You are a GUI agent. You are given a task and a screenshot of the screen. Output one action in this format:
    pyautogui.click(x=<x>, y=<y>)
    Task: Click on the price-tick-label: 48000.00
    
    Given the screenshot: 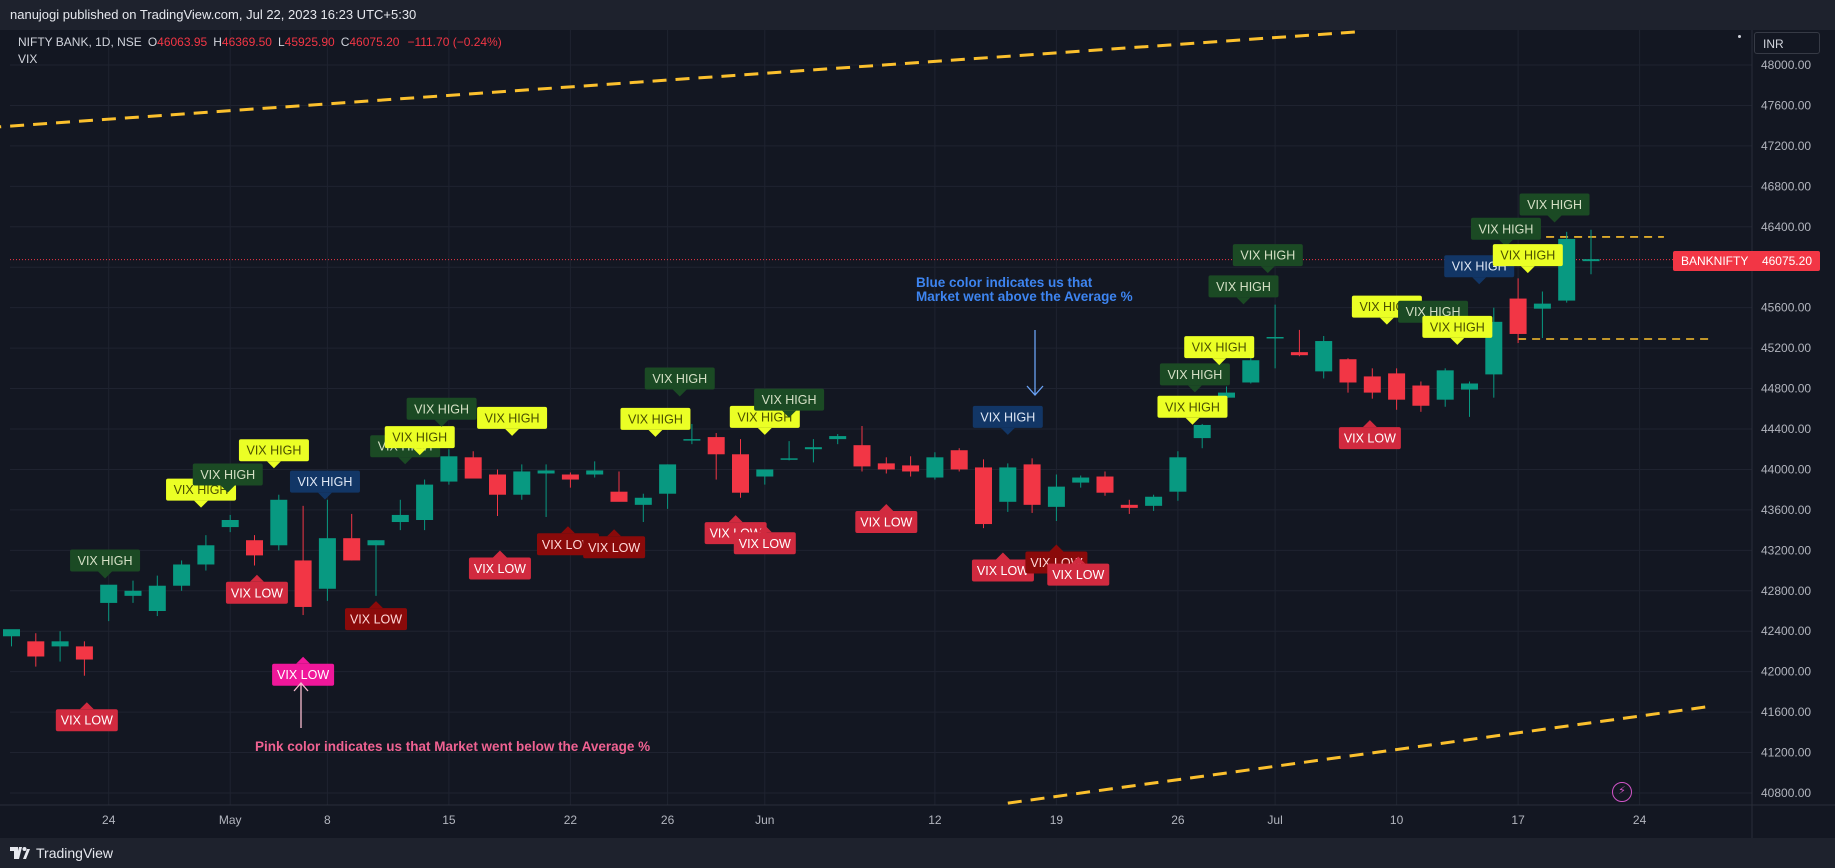 What is the action you would take?
    pyautogui.click(x=1786, y=65)
    